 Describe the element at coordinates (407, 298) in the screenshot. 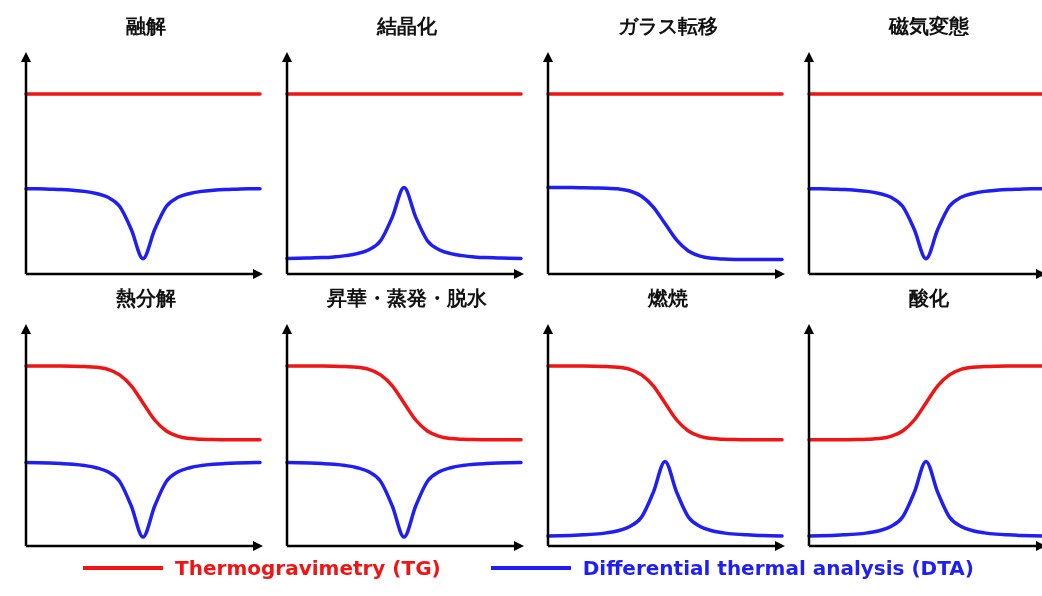

I see `chart-title: 昇華・蒸発・脱水` at that location.